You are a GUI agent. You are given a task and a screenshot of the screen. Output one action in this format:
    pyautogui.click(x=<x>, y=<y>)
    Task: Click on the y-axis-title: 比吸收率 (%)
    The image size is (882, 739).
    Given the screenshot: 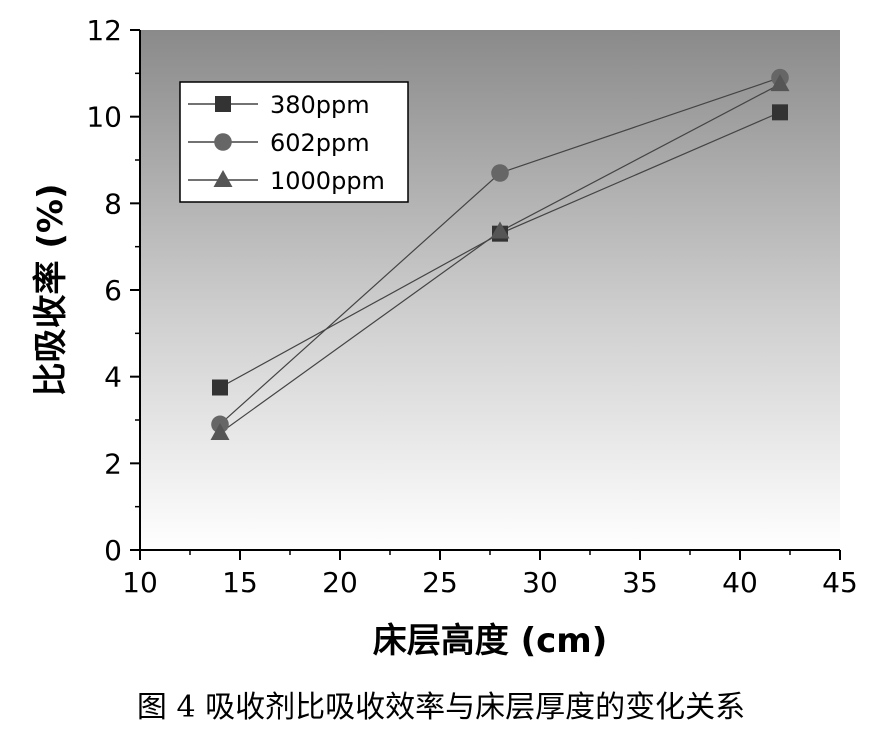 What is the action you would take?
    pyautogui.click(x=51, y=290)
    